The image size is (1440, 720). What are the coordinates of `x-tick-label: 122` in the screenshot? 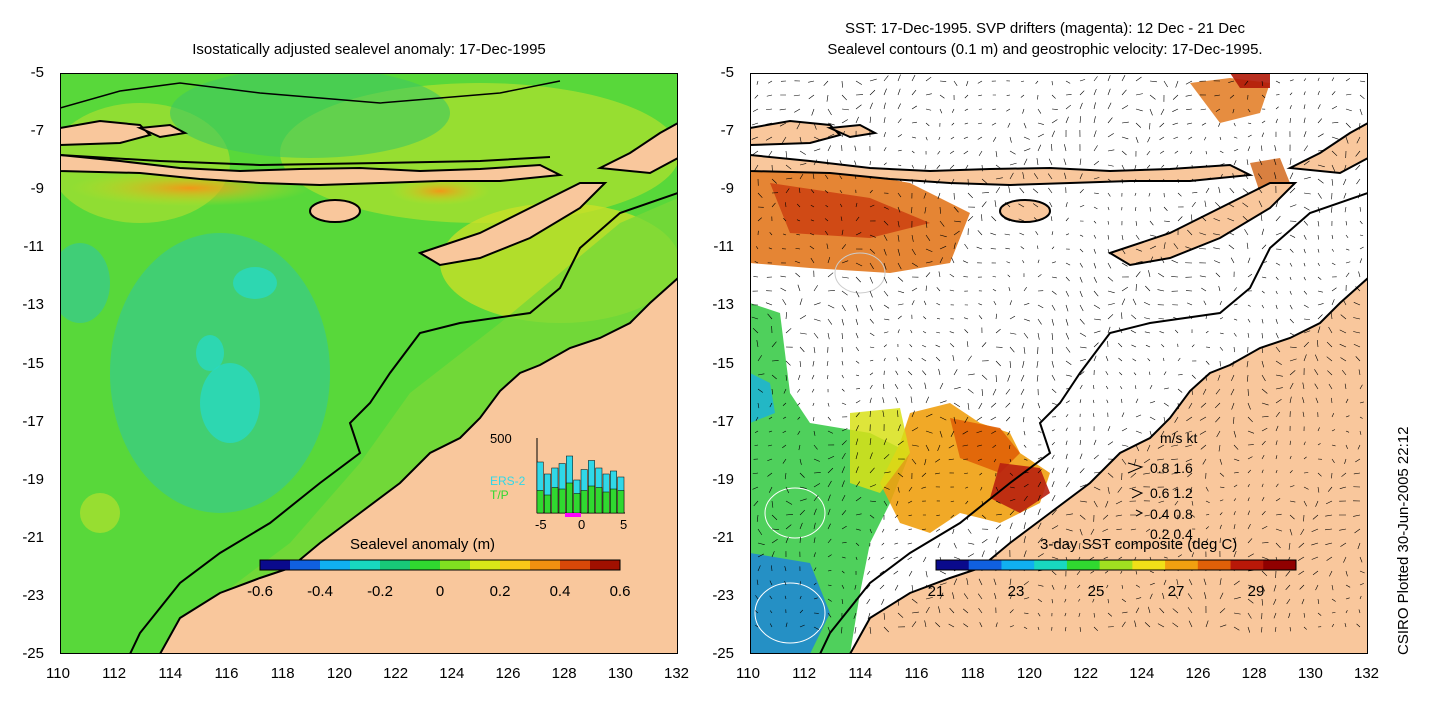 It's located at (396, 673).